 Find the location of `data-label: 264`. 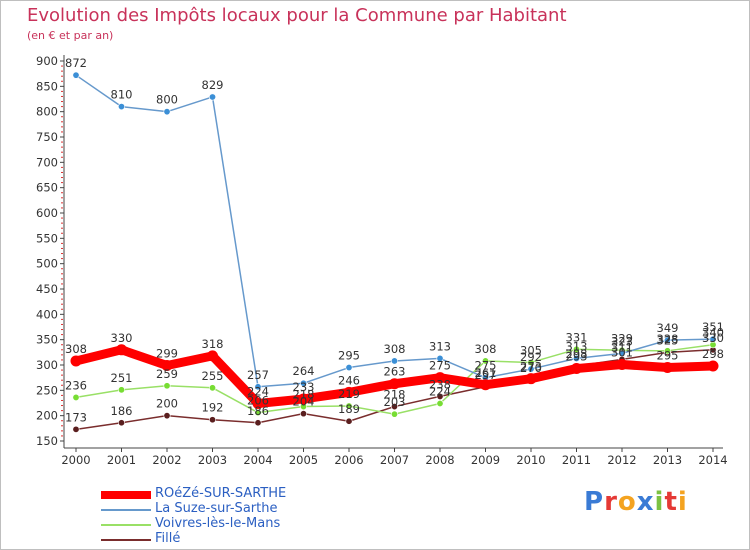

data-label: 264 is located at coordinates (304, 371).